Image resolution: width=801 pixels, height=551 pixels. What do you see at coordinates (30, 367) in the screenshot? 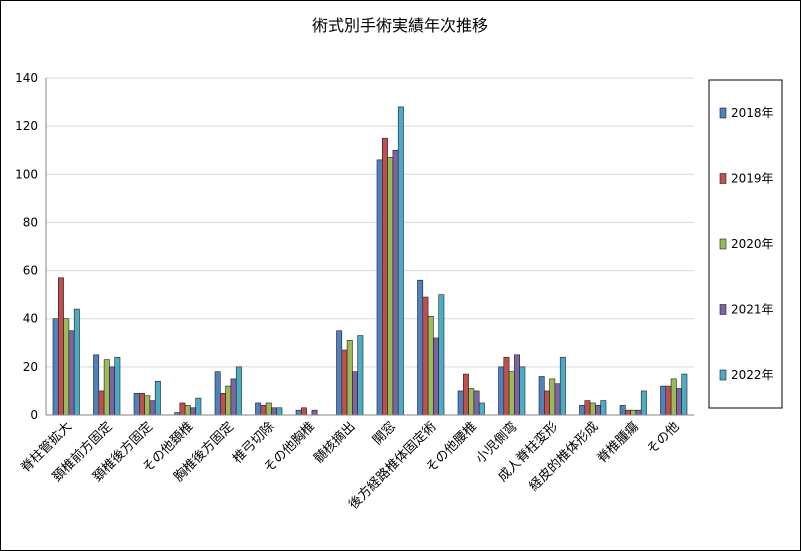
I see `y-tick-label: 20` at bounding box center [30, 367].